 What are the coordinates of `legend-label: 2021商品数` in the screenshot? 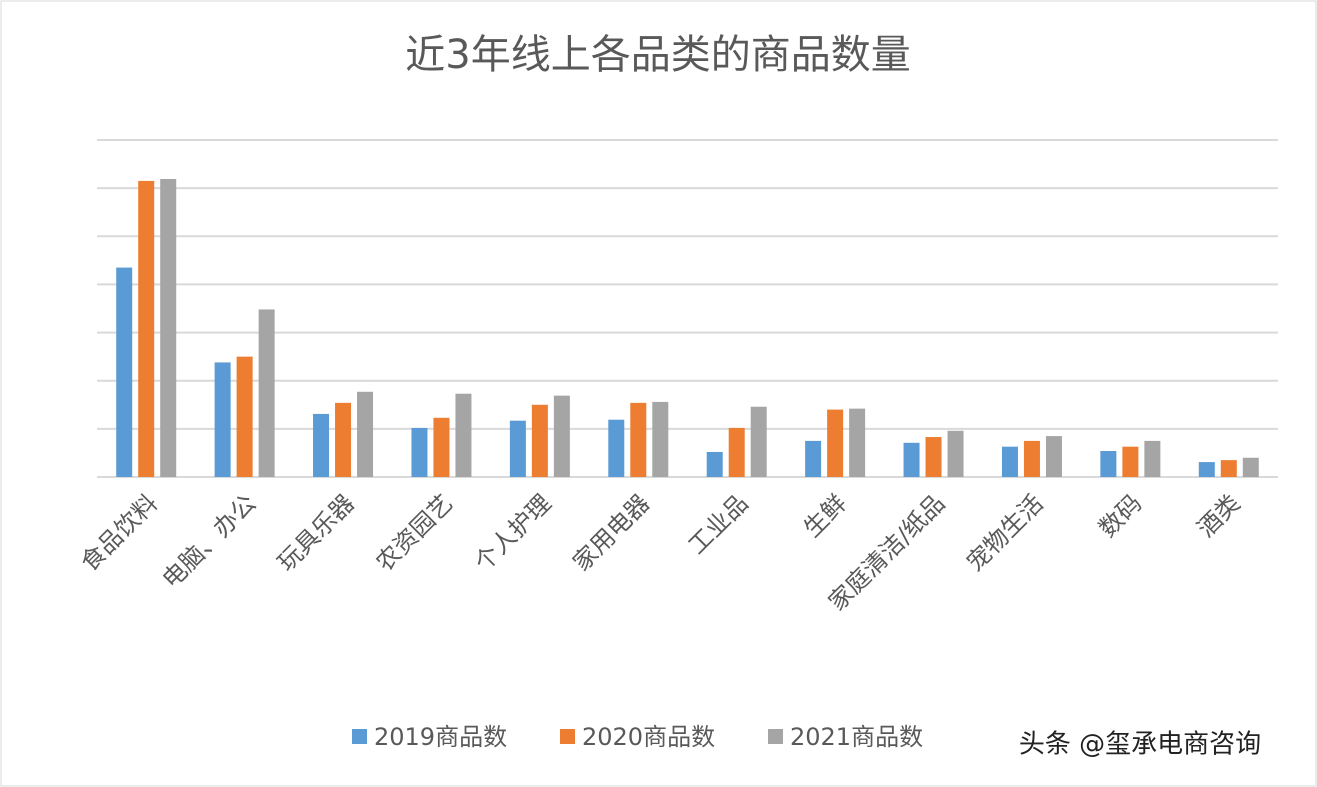 It's located at (856, 737).